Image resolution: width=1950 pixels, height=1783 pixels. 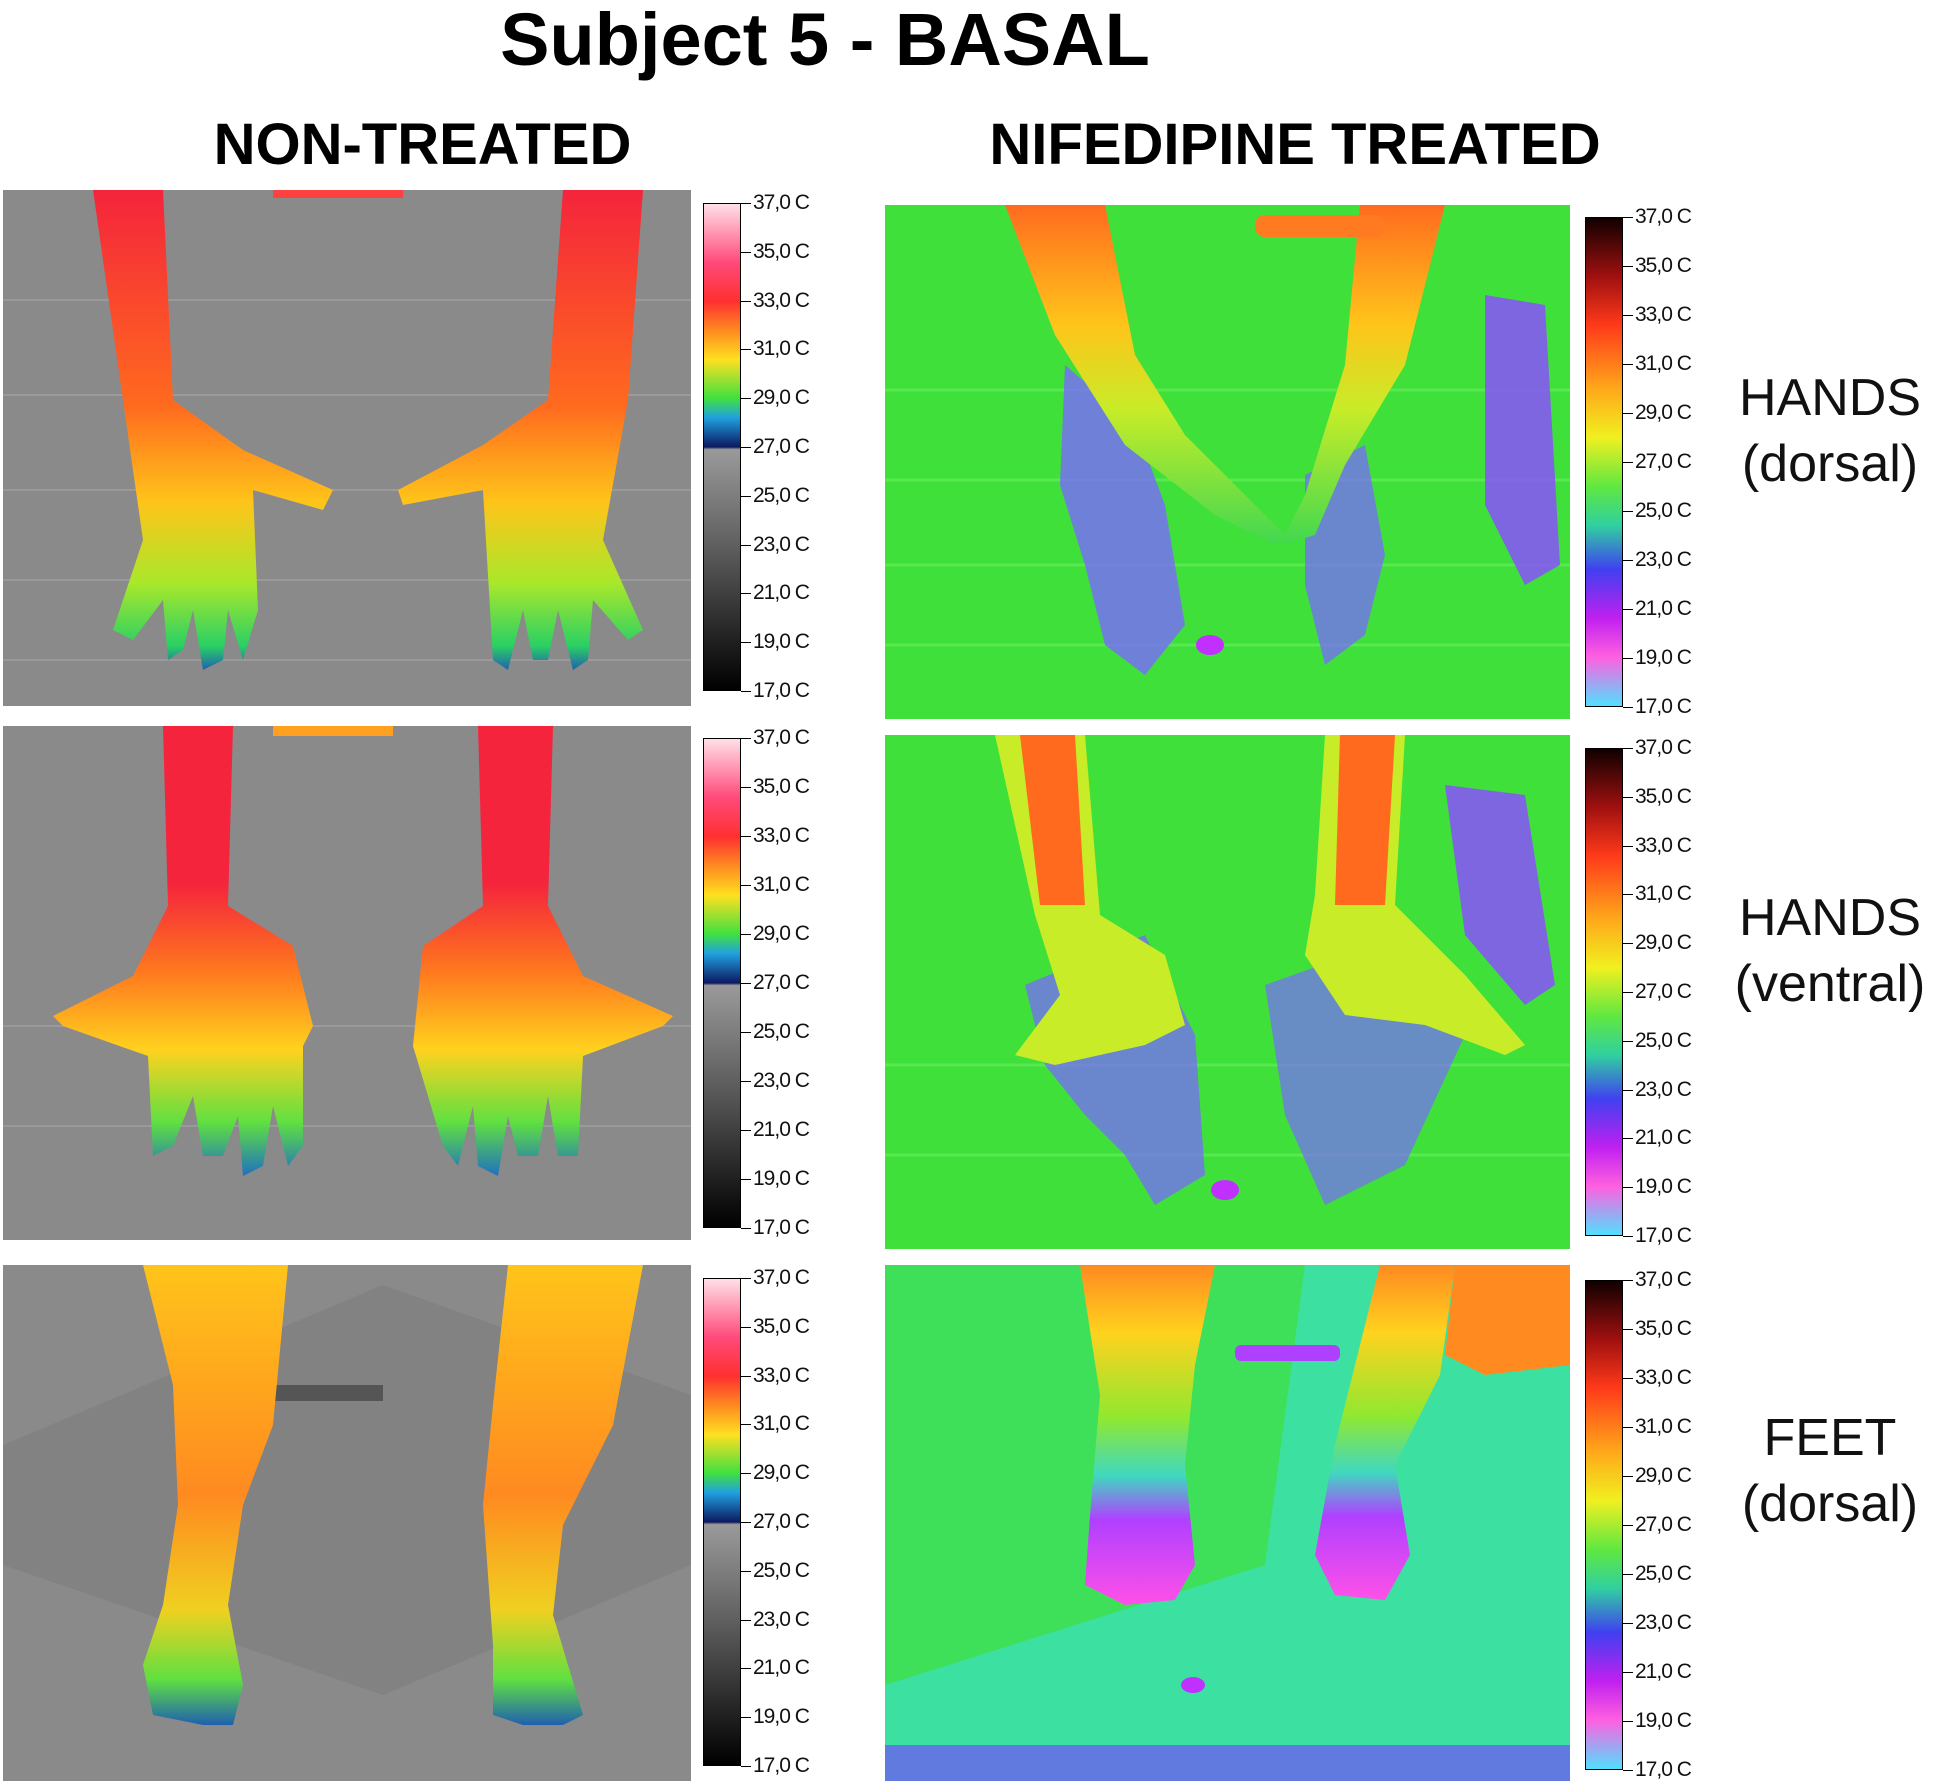 I want to click on thermogram-nifedipine-hands-dorsal, so click(x=1227, y=462).